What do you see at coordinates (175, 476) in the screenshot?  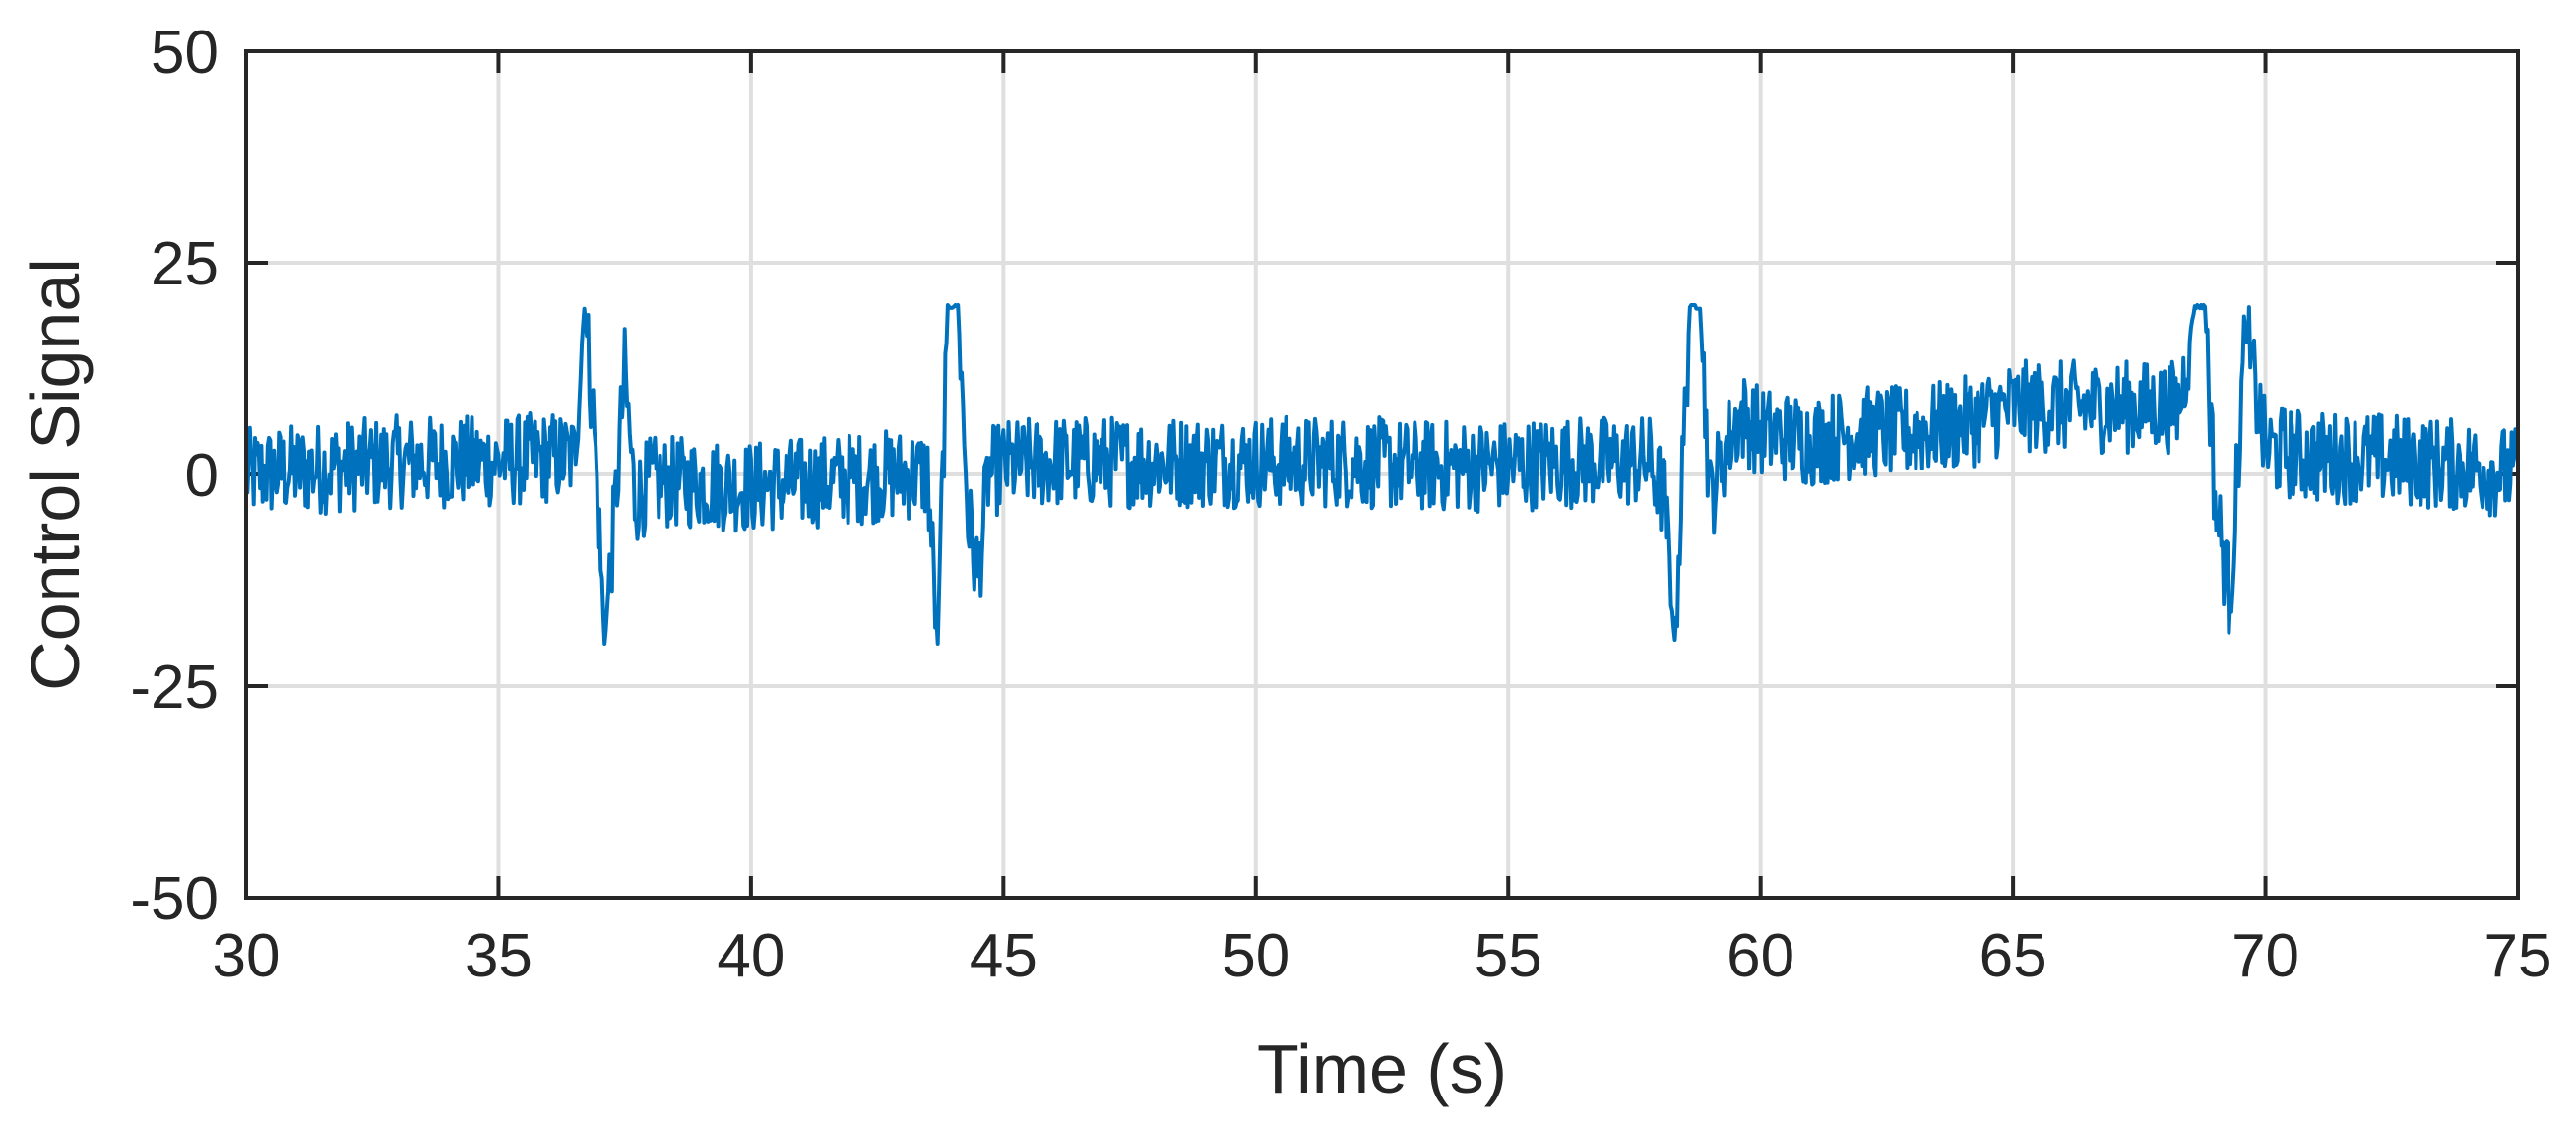 I see `y-tick-labels: -50 -25 0 25 50` at bounding box center [175, 476].